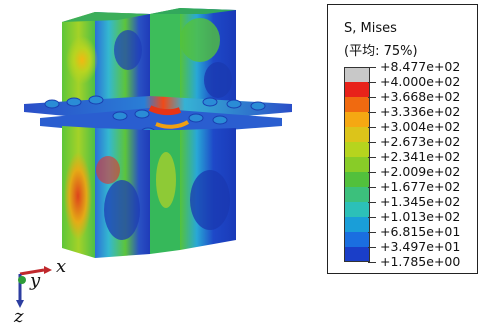  Describe the element at coordinates (420, 126) in the screenshot. I see `legend-level-label: +3.004e+02` at that location.